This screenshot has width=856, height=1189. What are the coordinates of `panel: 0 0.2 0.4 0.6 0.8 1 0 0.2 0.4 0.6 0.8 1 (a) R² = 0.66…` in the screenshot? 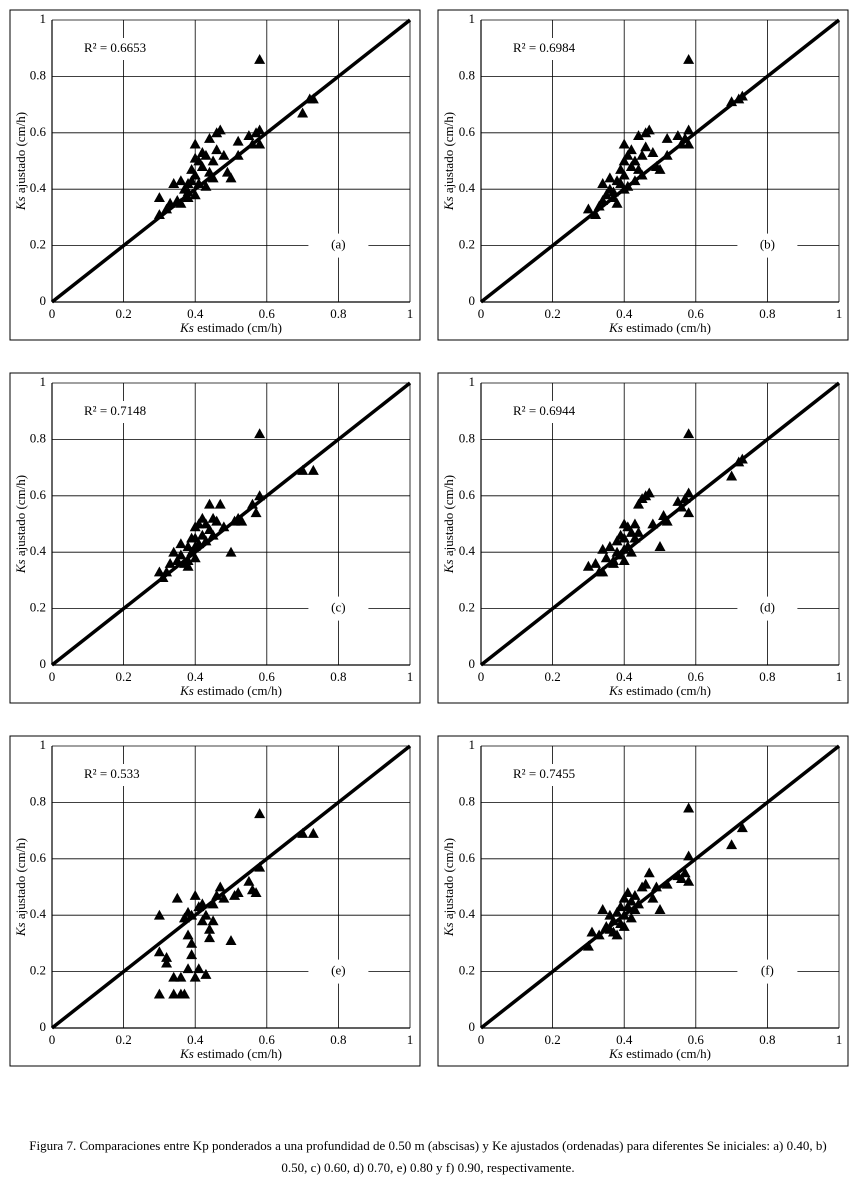 It's located at (215, 175).